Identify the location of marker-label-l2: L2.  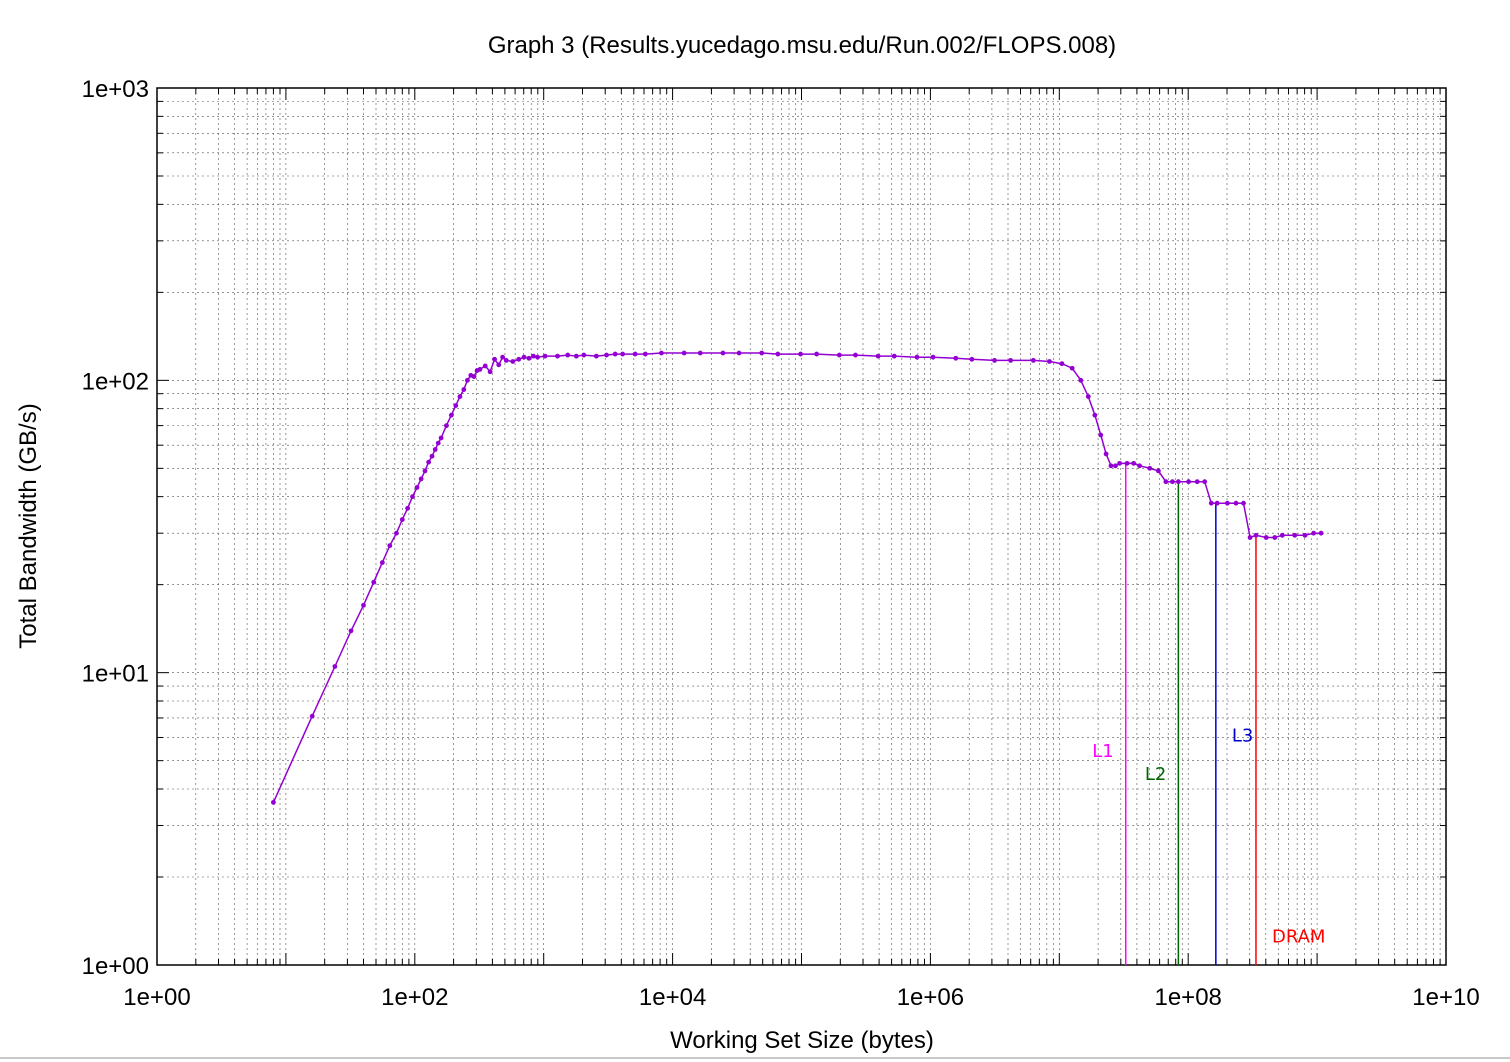
(1155, 774).